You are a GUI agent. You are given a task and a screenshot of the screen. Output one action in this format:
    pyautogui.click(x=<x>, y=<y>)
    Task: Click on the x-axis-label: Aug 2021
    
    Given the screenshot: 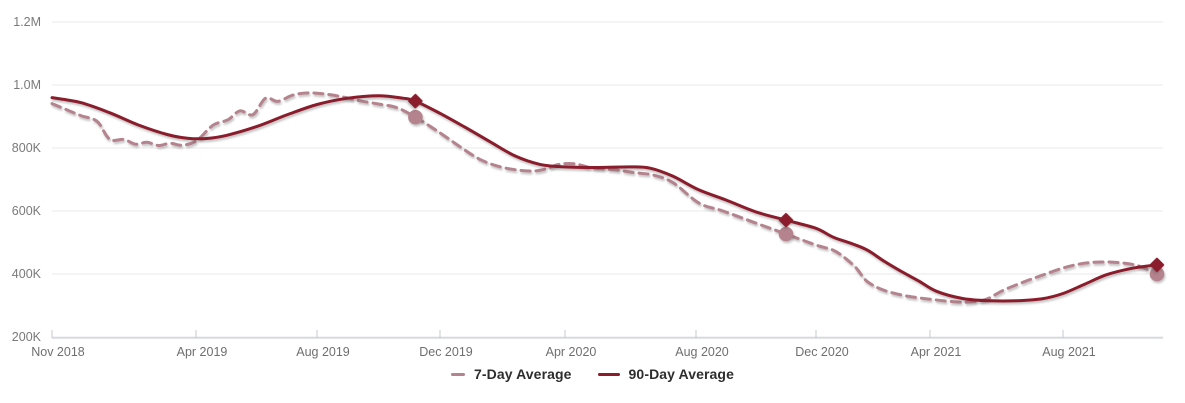 What is the action you would take?
    pyautogui.click(x=1069, y=352)
    